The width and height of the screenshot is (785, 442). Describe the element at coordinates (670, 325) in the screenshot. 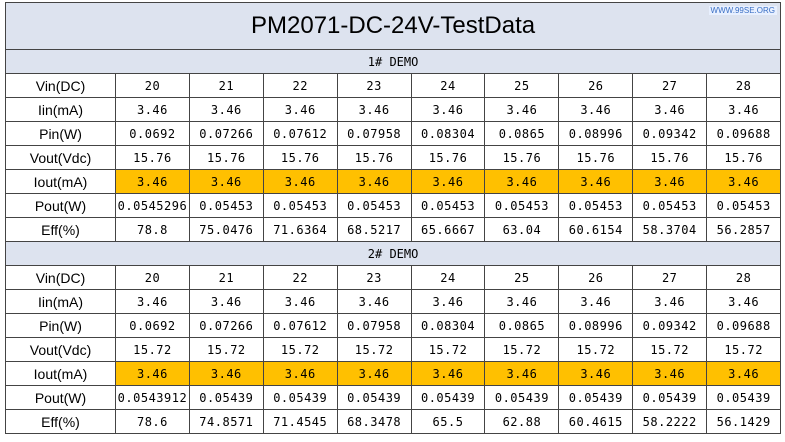

I see `cell: 0.09342` at that location.